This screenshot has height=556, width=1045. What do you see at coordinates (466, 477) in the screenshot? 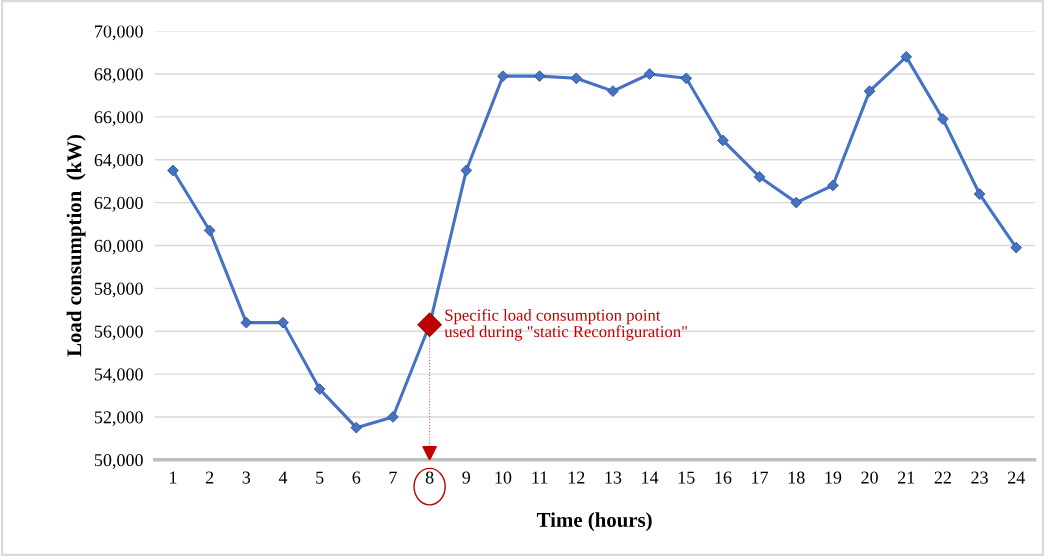
I see `x-tick-label: 9` at bounding box center [466, 477].